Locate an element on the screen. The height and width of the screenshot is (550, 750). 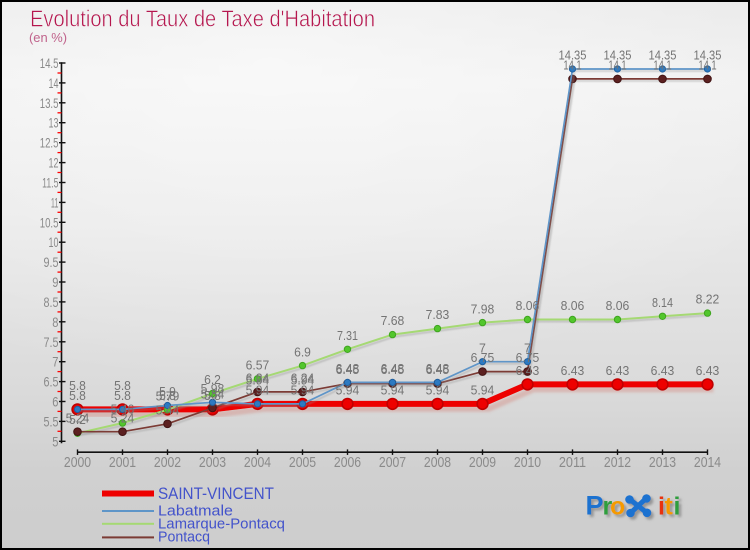
svg-text: 5.2 is located at coordinates (77, 419).